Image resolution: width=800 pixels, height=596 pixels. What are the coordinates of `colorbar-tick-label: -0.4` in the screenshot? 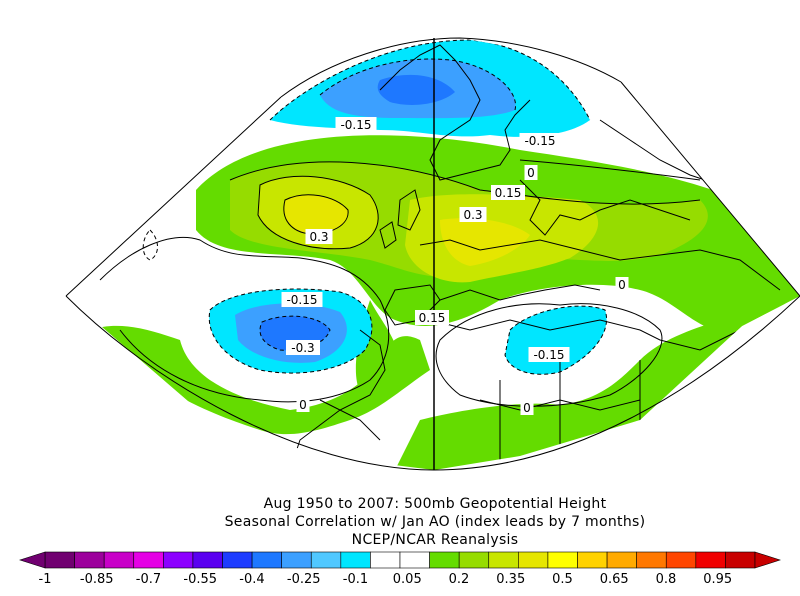 It's located at (251, 579).